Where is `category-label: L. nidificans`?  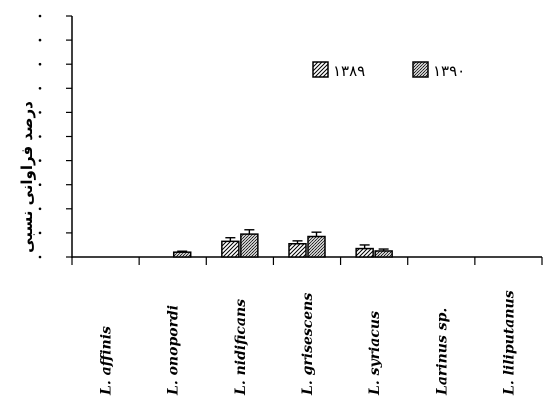
category-label: L. nidificans is located at coordinates (241, 347).